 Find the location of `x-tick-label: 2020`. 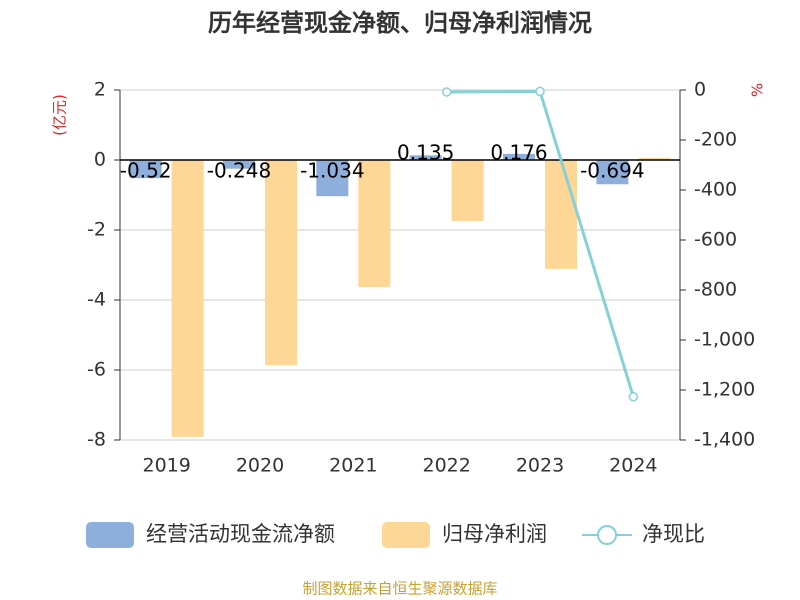

x-tick-label: 2020 is located at coordinates (260, 466).